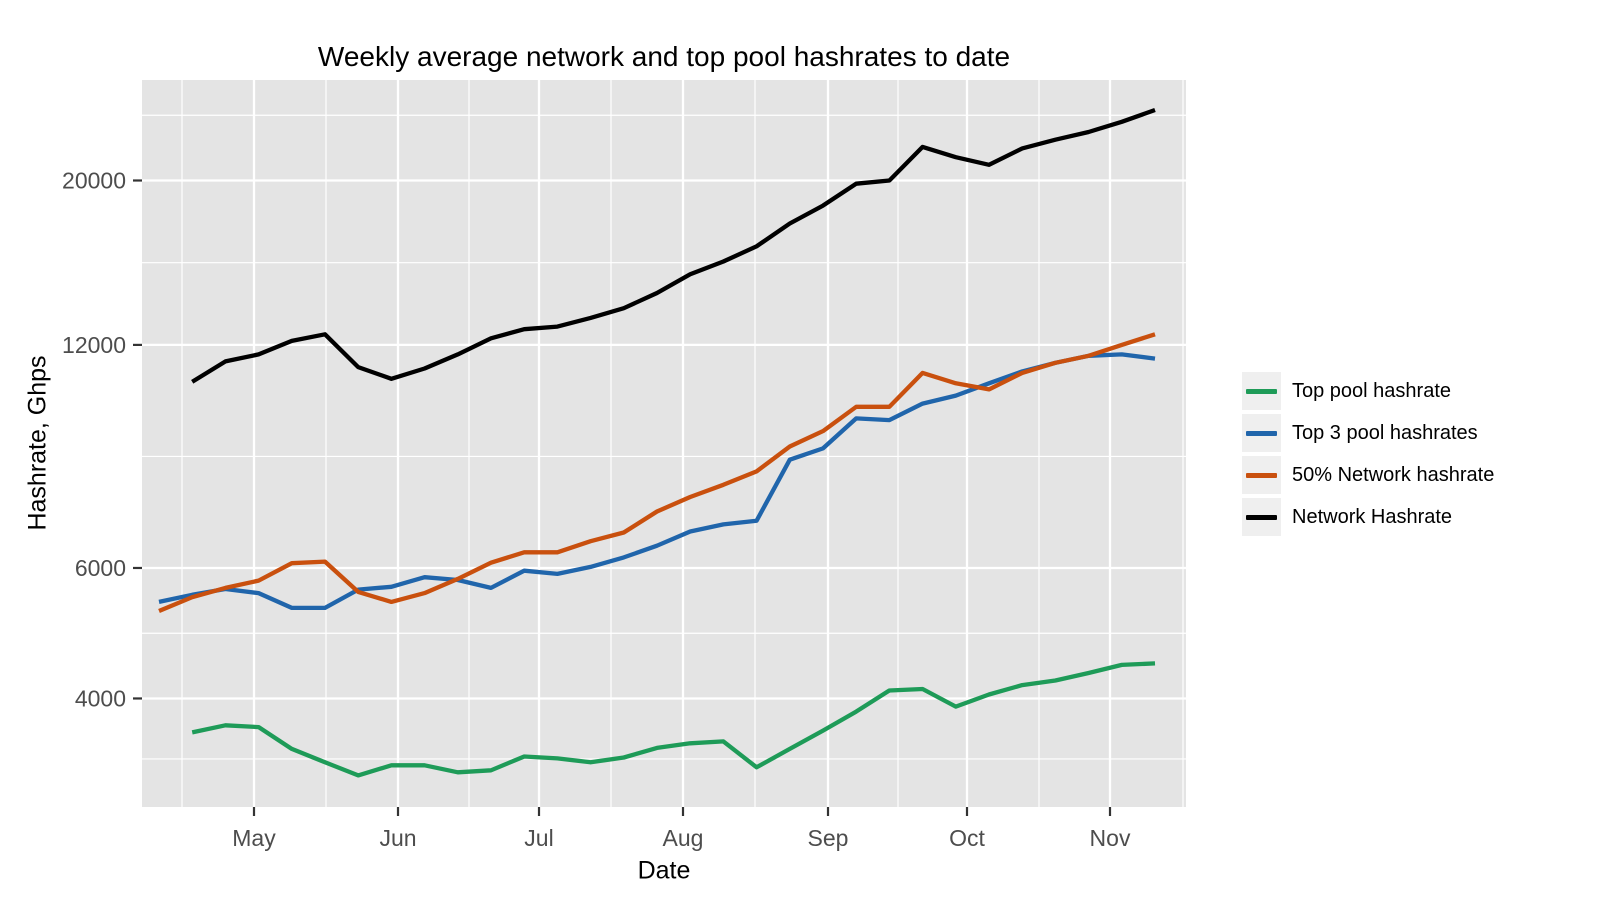 The height and width of the screenshot is (900, 1600). I want to click on y-tick-label: 4000, so click(100, 698).